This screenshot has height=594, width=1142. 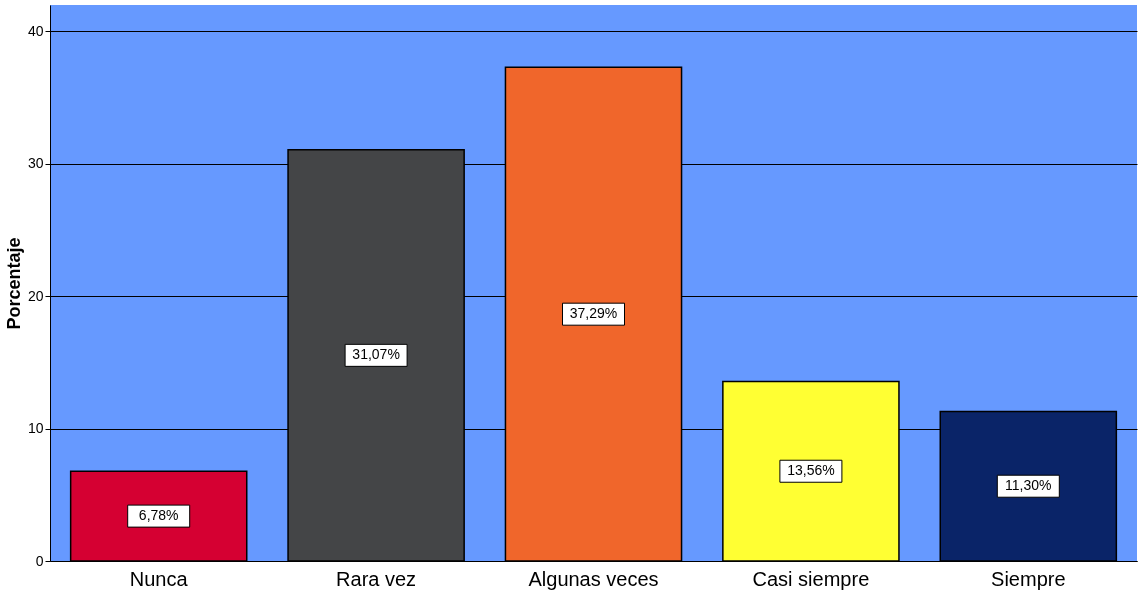 I want to click on y-axis-title: Porcentaje, so click(x=13, y=283).